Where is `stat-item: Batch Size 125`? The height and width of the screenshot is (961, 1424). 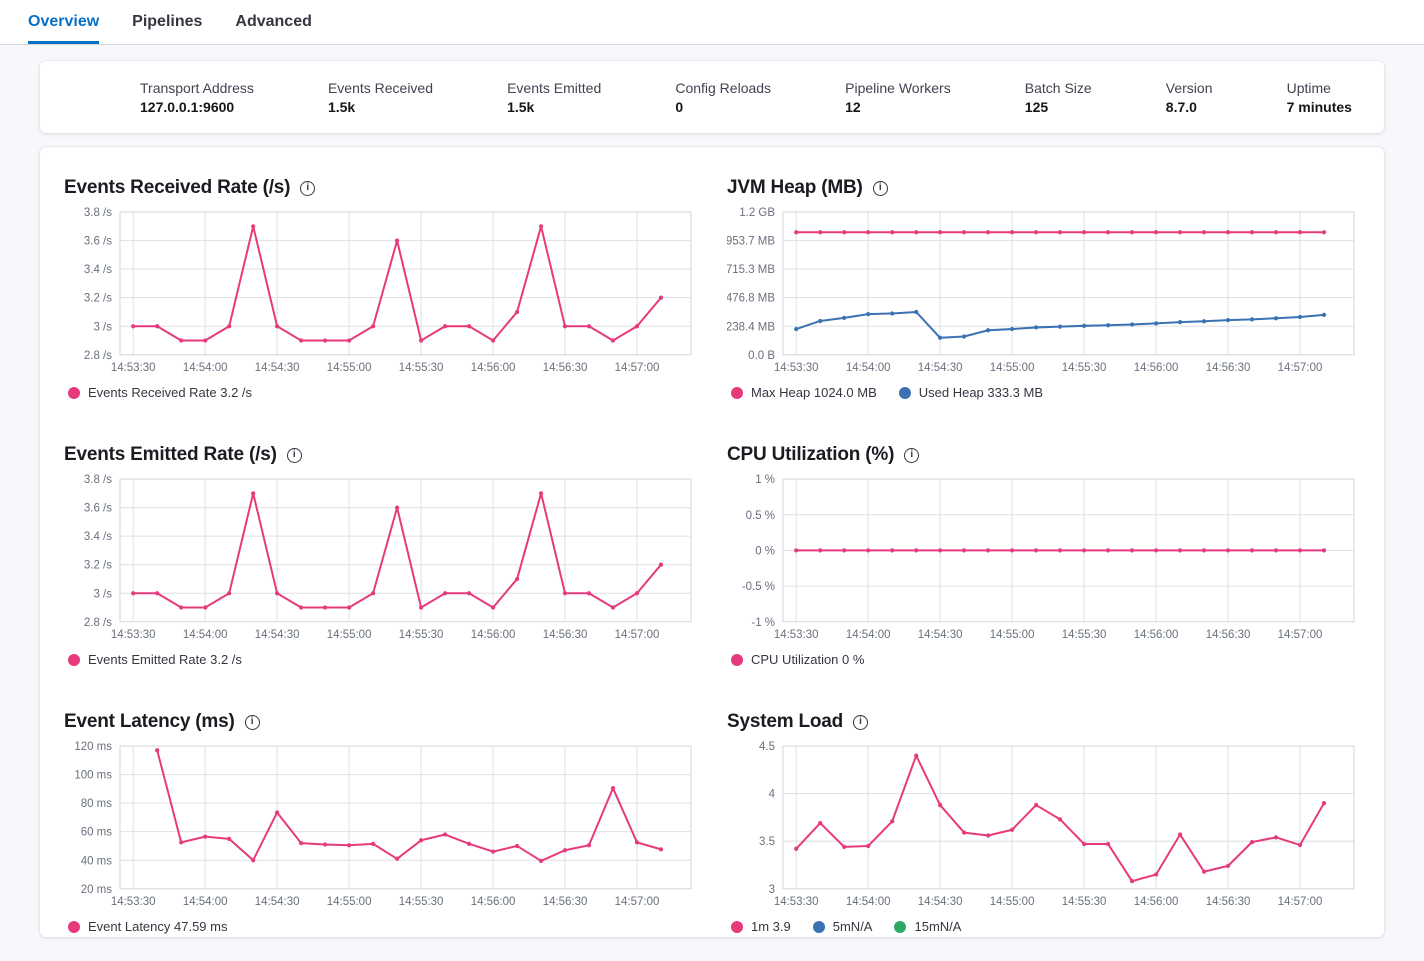
stat-item: Batch Size 125 is located at coordinates (1058, 97).